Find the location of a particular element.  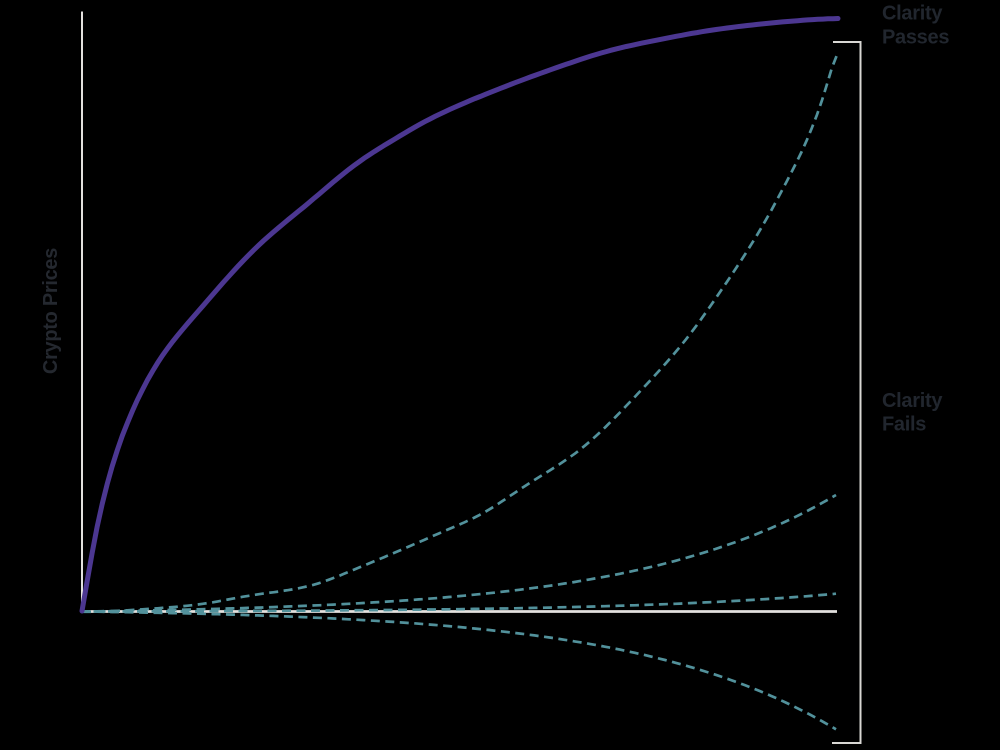

svg-text: Crypto Prices is located at coordinates (51, 311).